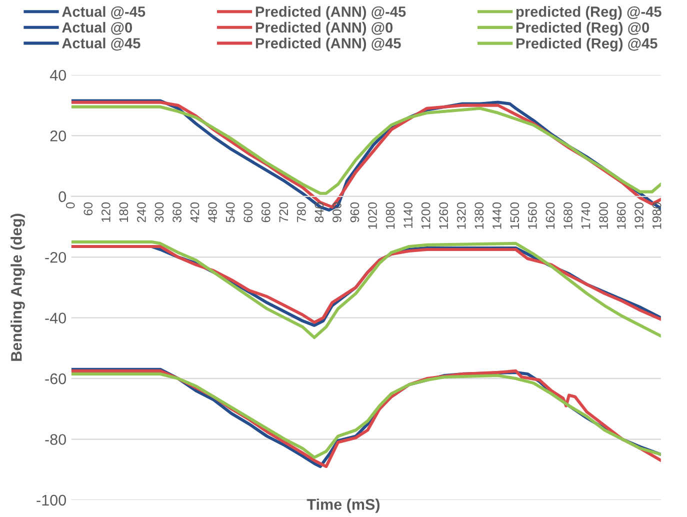  Describe the element at coordinates (17, 287) in the screenshot. I see `y-axis-title: Bending Angle (deg)` at that location.